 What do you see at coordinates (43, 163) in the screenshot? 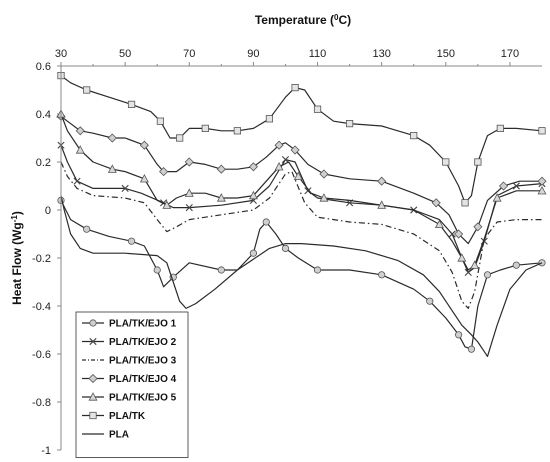
I see `y-tick-label: 0.2` at bounding box center [43, 163].